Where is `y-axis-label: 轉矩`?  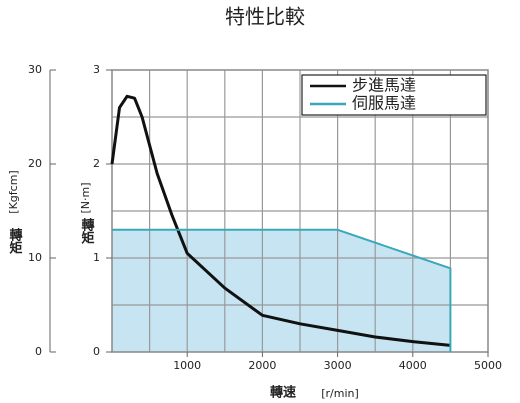
y-axis-label: 轉矩 is located at coordinates (87, 231).